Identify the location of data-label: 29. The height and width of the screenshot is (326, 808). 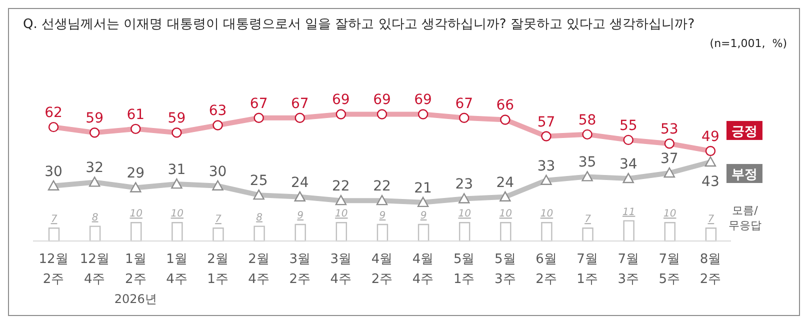
(135, 174).